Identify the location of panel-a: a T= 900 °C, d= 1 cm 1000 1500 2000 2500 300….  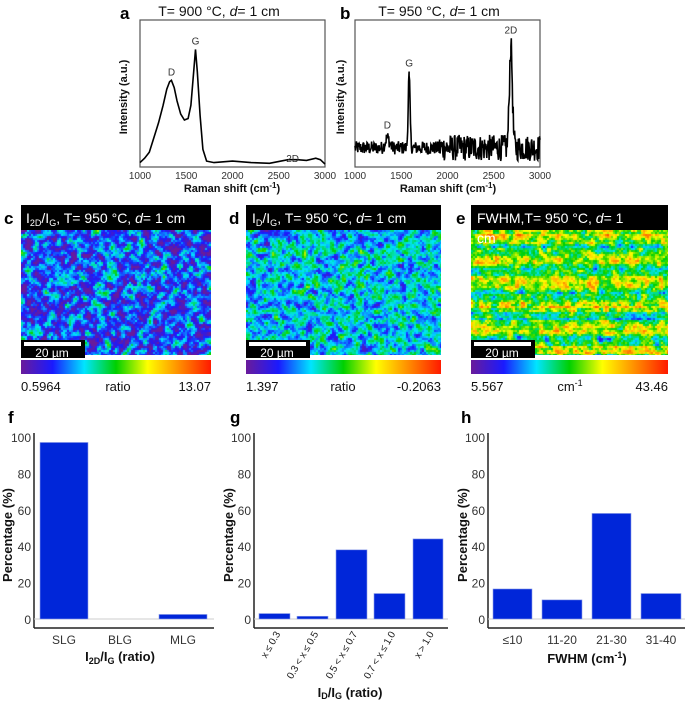
(227, 99).